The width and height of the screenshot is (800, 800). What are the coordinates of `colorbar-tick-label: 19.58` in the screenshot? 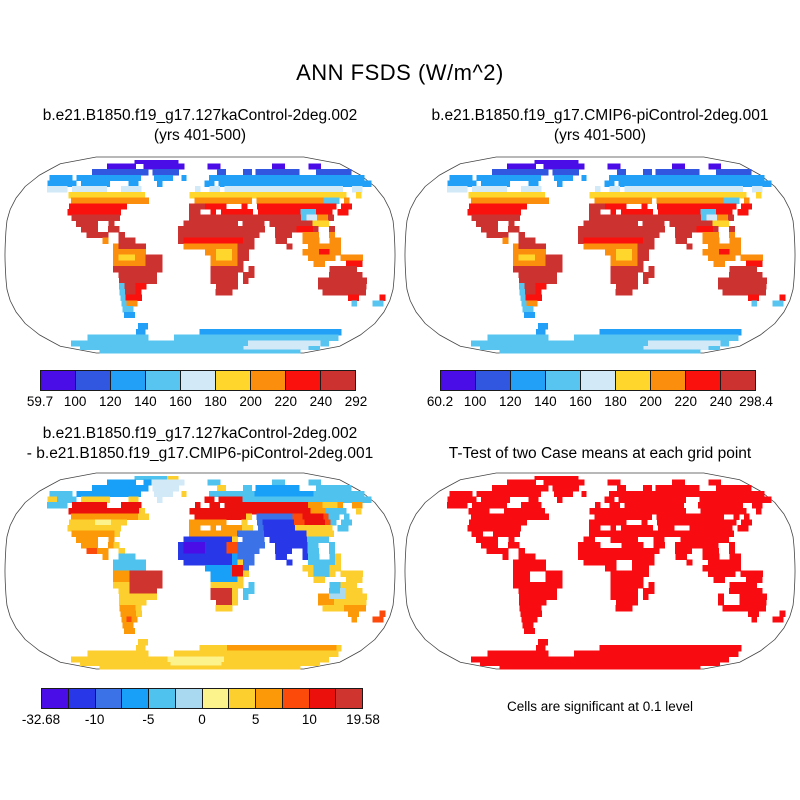 It's located at (363, 719).